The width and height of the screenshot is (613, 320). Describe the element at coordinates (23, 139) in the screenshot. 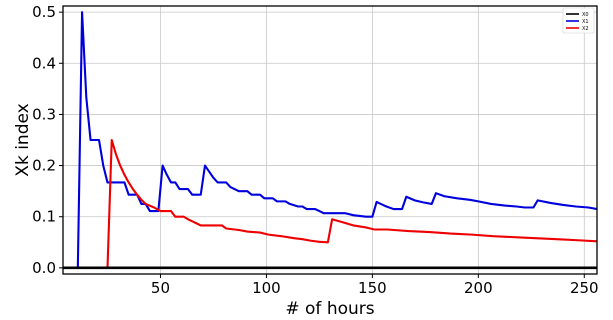

I see `y-axis-title: Xk index` at that location.